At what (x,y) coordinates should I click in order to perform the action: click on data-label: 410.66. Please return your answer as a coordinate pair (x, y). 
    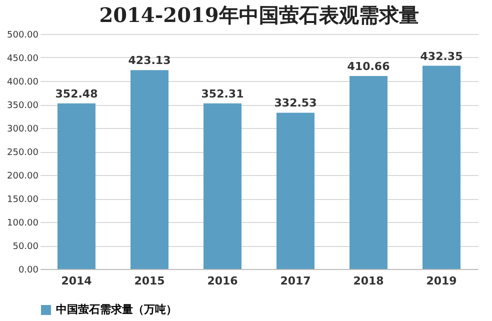
    Looking at the image, I should click on (368, 66).